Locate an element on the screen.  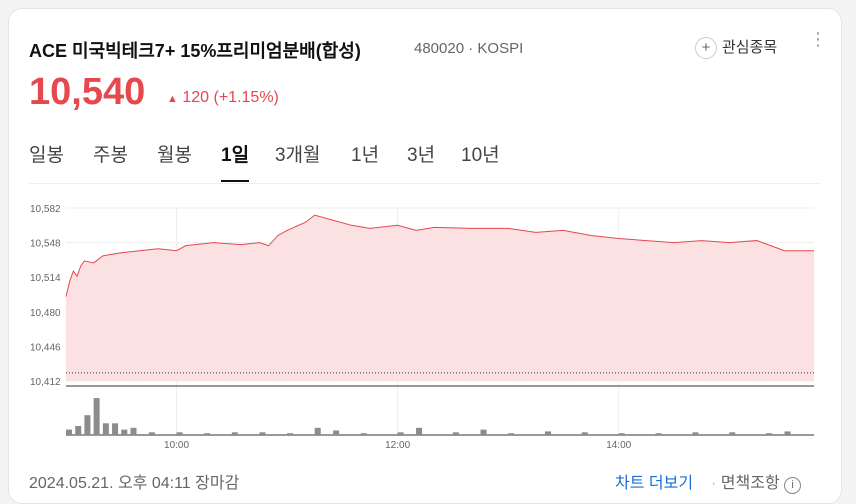
title: ACE 미국빅테크7+ 15%프리미엄분배(합성) is located at coordinates (195, 51).